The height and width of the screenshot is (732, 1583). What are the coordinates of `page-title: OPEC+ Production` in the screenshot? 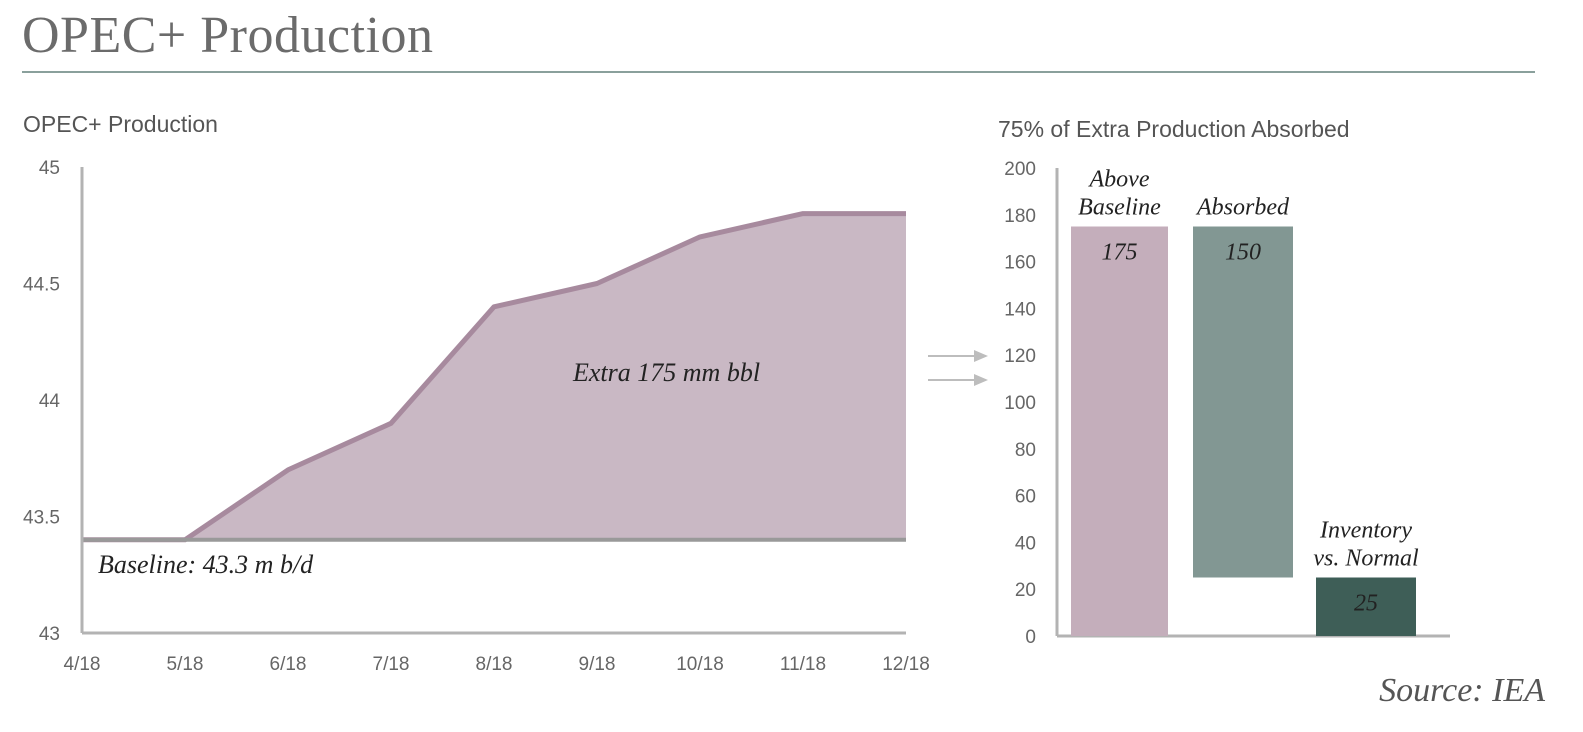 It's located at (228, 35).